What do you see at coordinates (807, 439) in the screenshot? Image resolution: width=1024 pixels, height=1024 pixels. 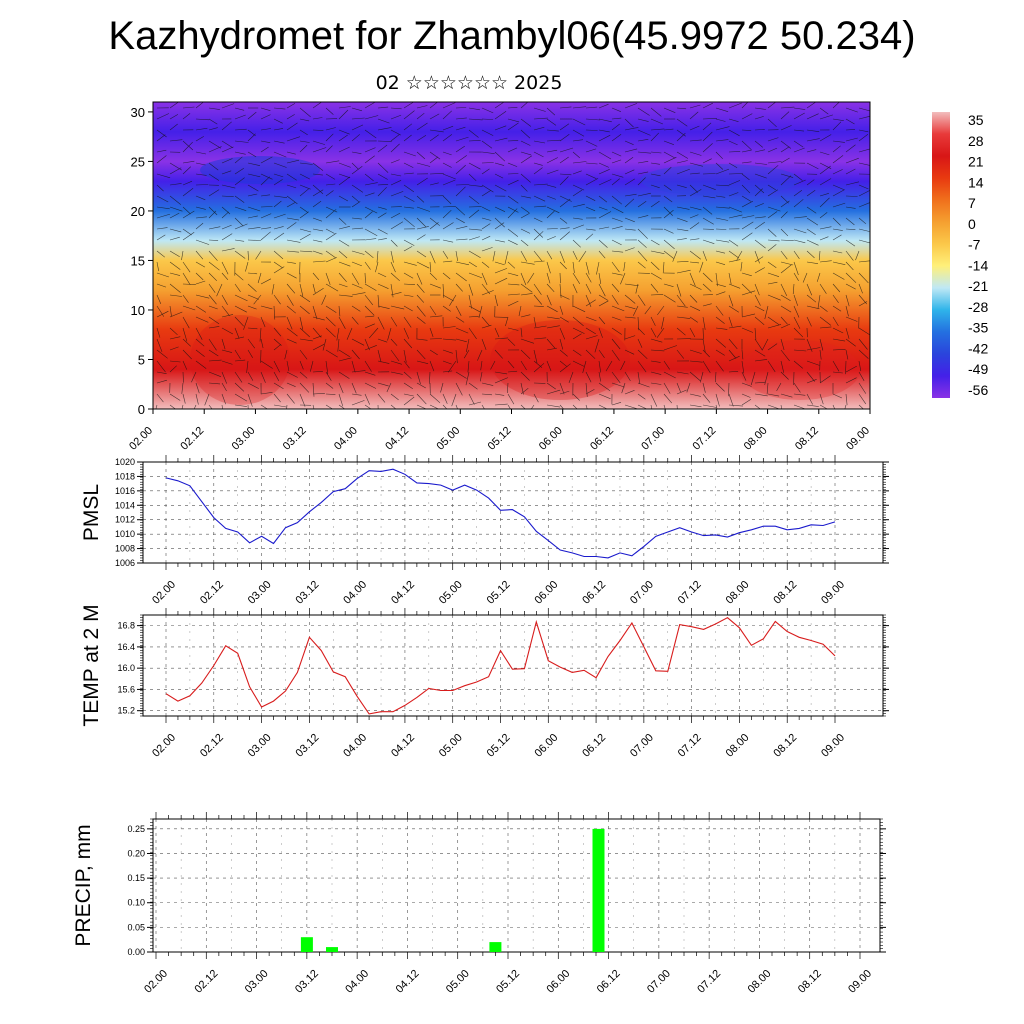 I see `x-tick-label: 08.12` at bounding box center [807, 439].